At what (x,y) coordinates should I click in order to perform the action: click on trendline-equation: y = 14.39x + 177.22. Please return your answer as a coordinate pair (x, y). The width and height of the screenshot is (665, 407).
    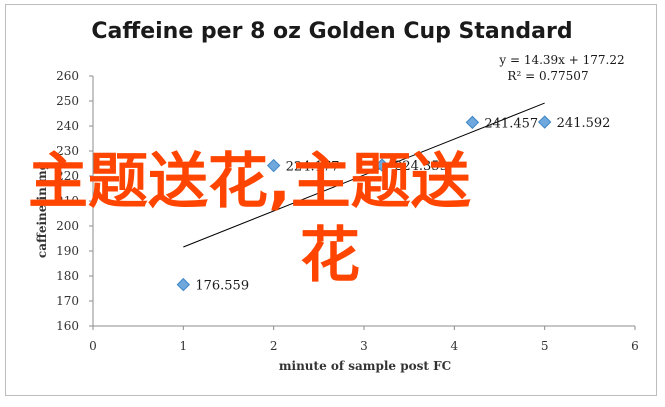
    Looking at the image, I should click on (561, 60).